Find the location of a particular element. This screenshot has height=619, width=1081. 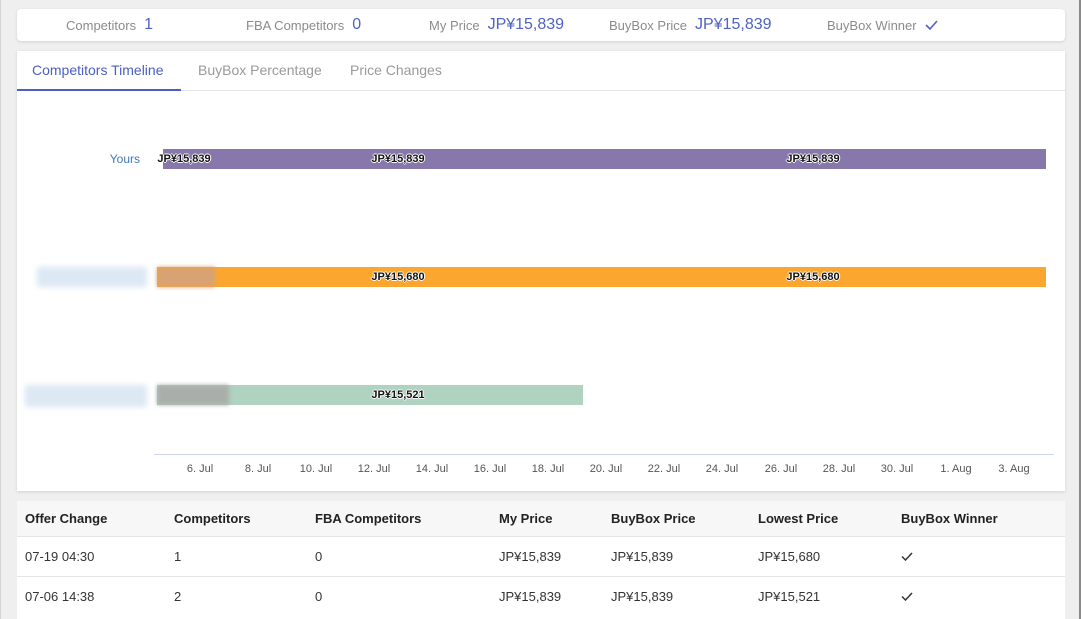

x-tick-label: 26. Jul is located at coordinates (781, 469).